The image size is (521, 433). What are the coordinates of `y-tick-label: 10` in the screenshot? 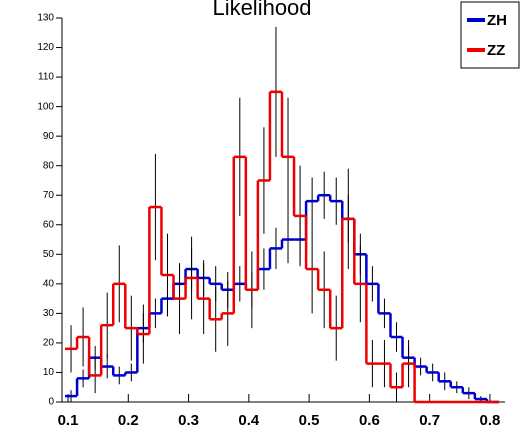 It's located at (49, 372).